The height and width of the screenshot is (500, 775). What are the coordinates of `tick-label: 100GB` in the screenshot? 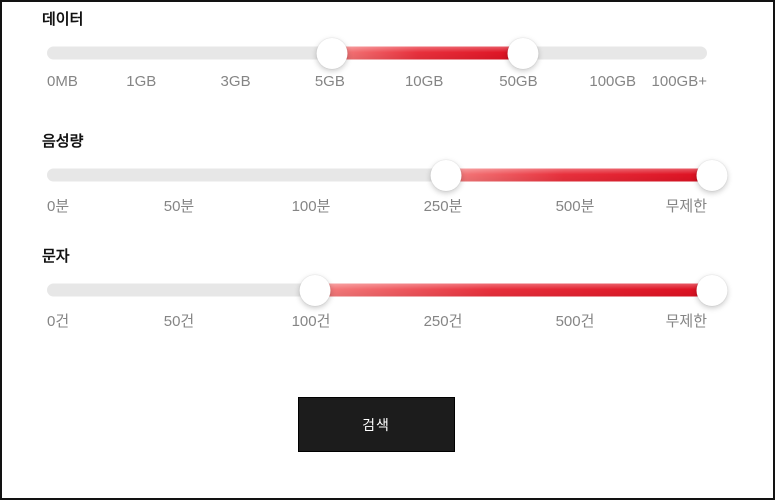 It's located at (613, 81).